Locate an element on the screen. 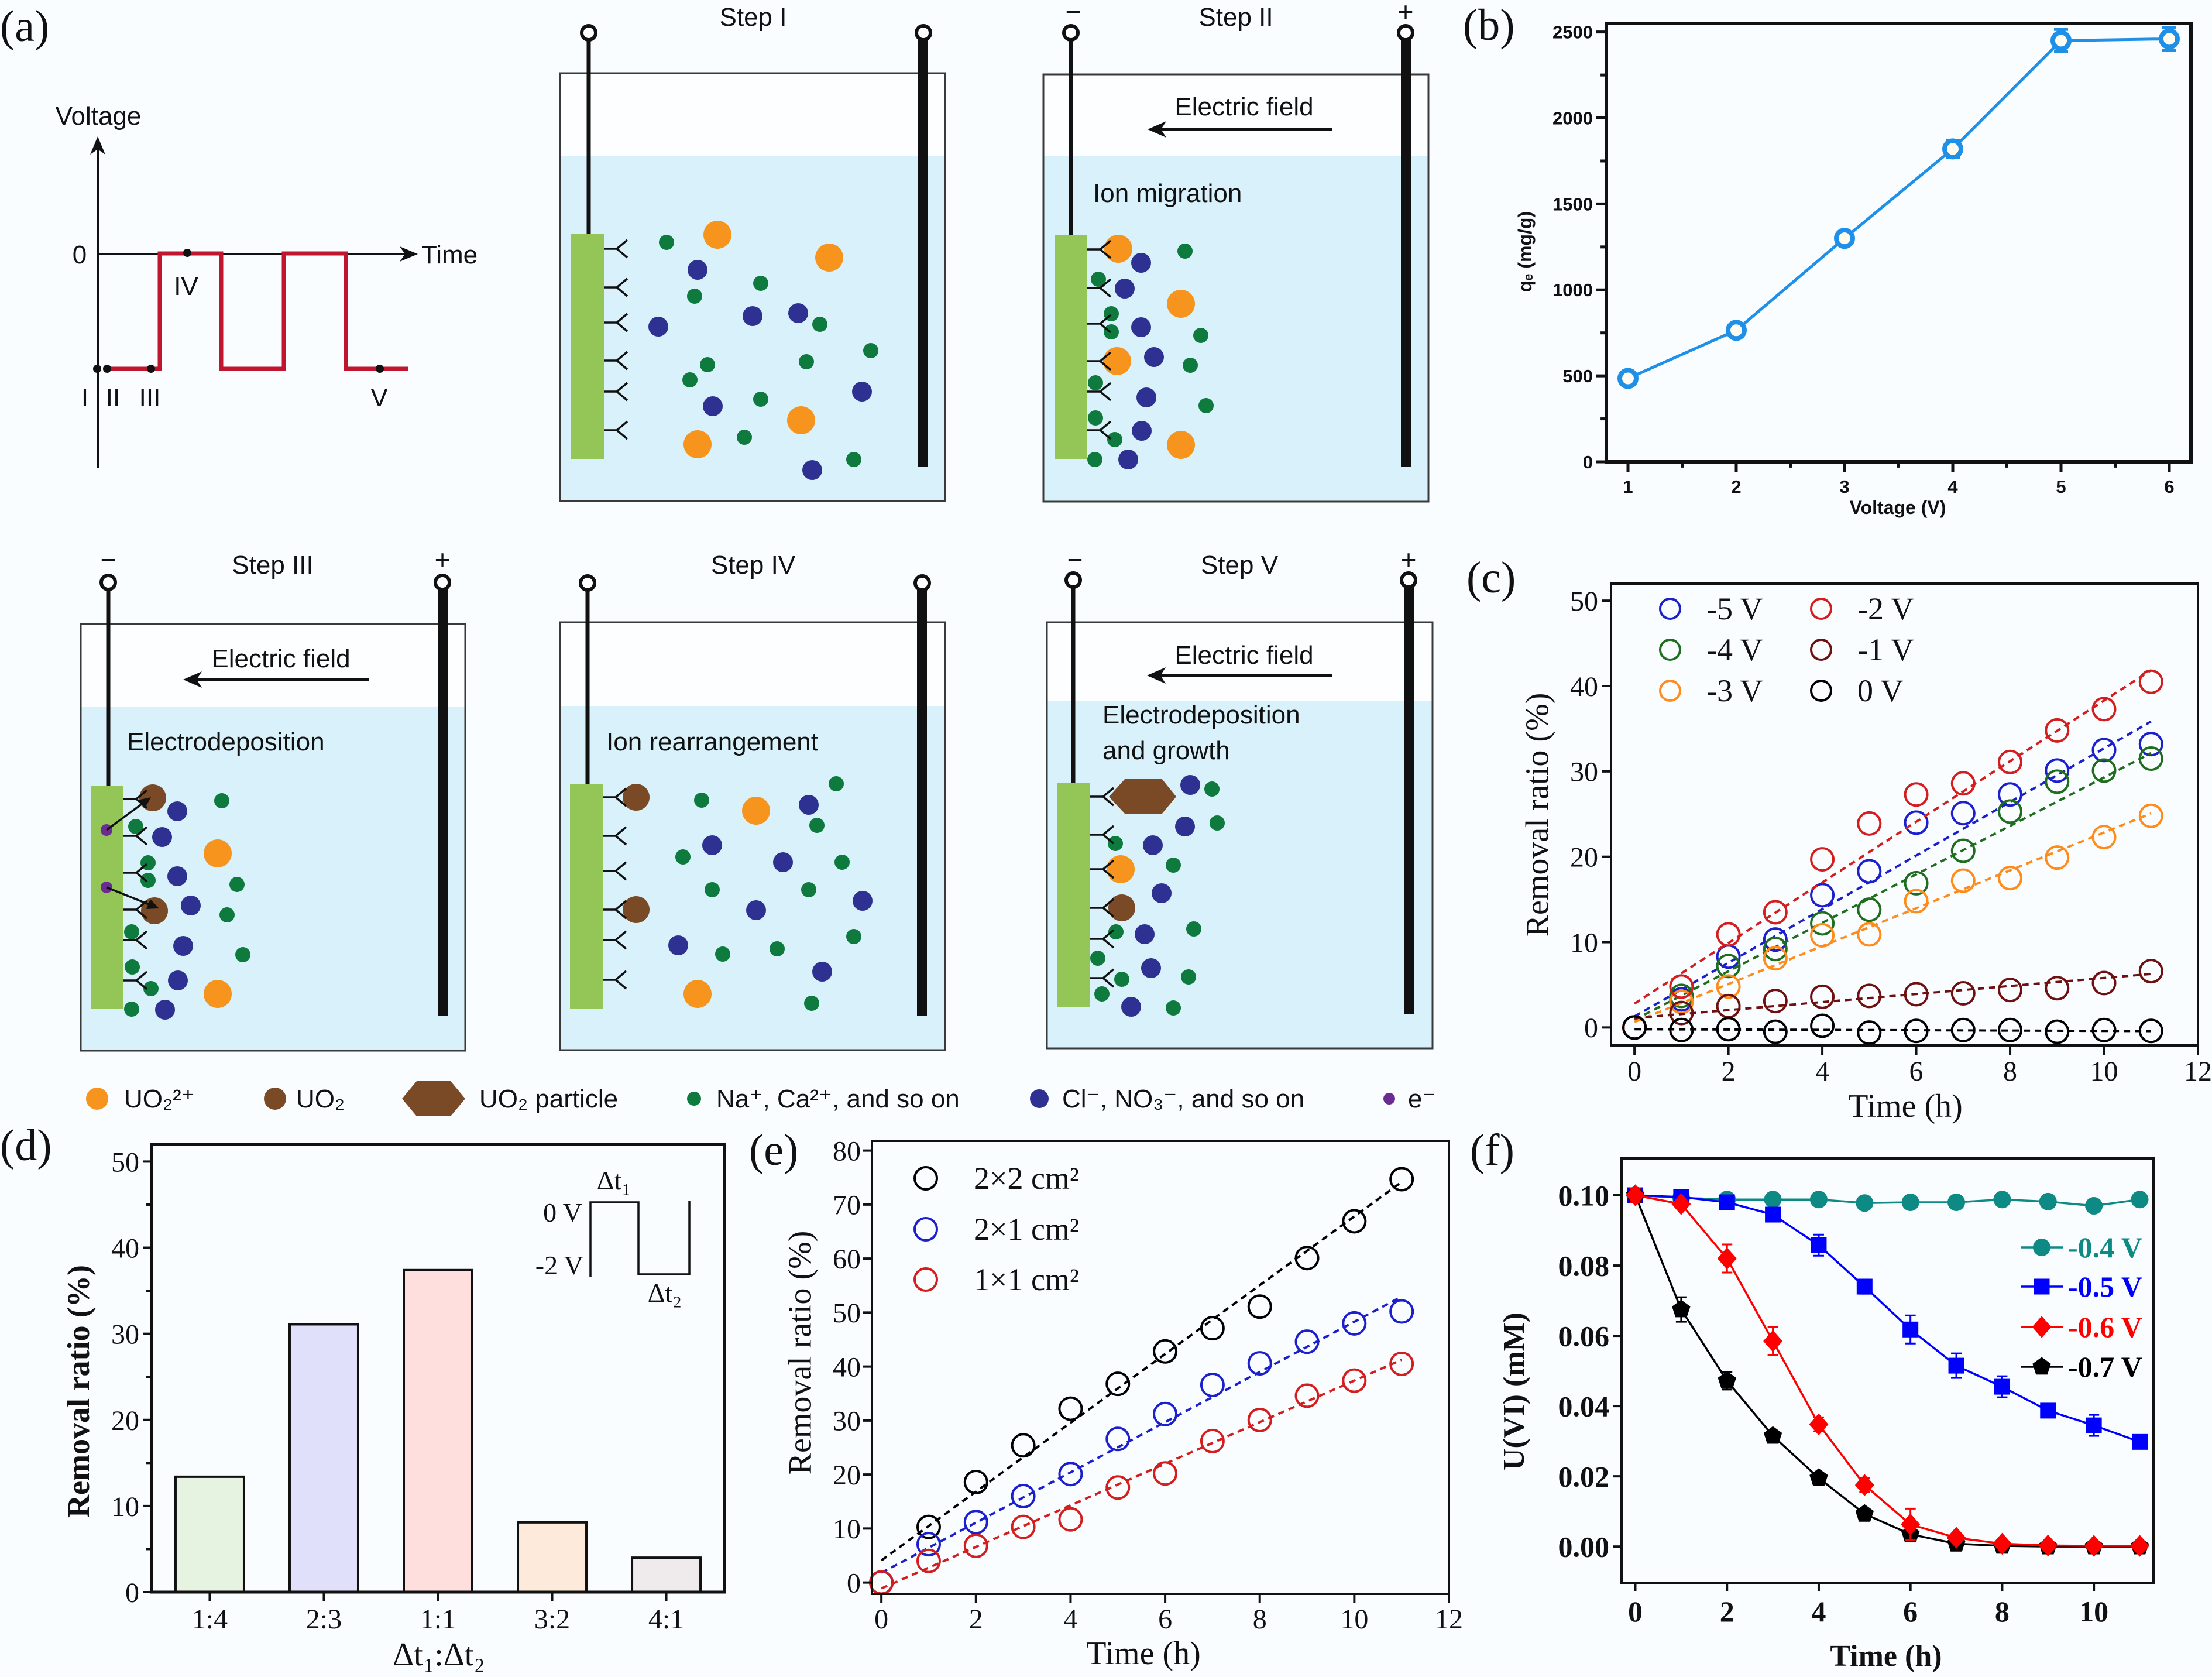 The height and width of the screenshot is (1677, 2212). x-axis-title: Voltage (V) is located at coordinates (1898, 507).